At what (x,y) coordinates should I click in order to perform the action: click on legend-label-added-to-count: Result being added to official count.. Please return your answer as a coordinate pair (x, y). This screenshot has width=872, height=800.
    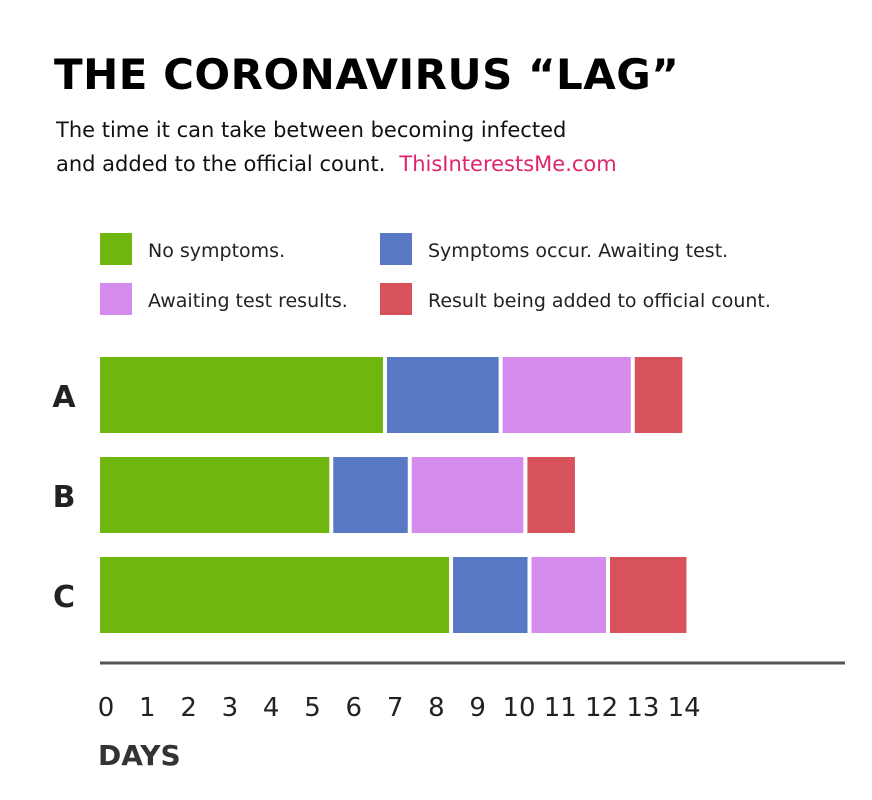
    Looking at the image, I should click on (599, 301).